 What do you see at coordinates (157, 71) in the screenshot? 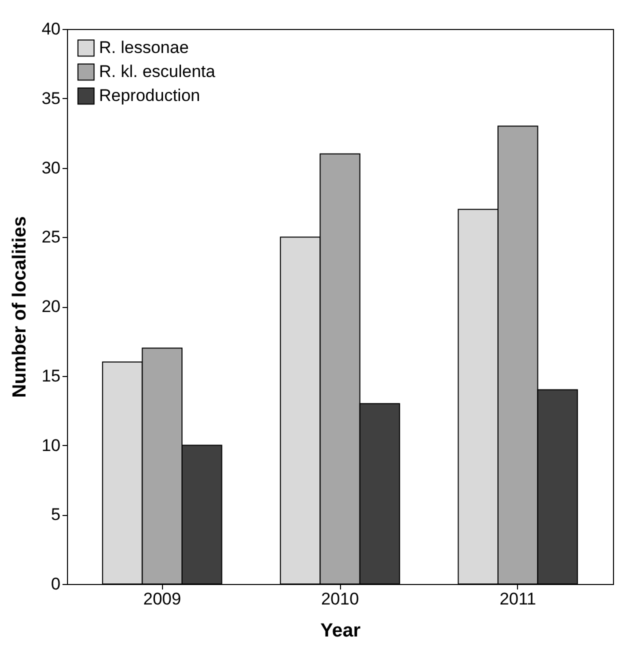
I see `legend-label: R. kl. esculenta` at bounding box center [157, 71].